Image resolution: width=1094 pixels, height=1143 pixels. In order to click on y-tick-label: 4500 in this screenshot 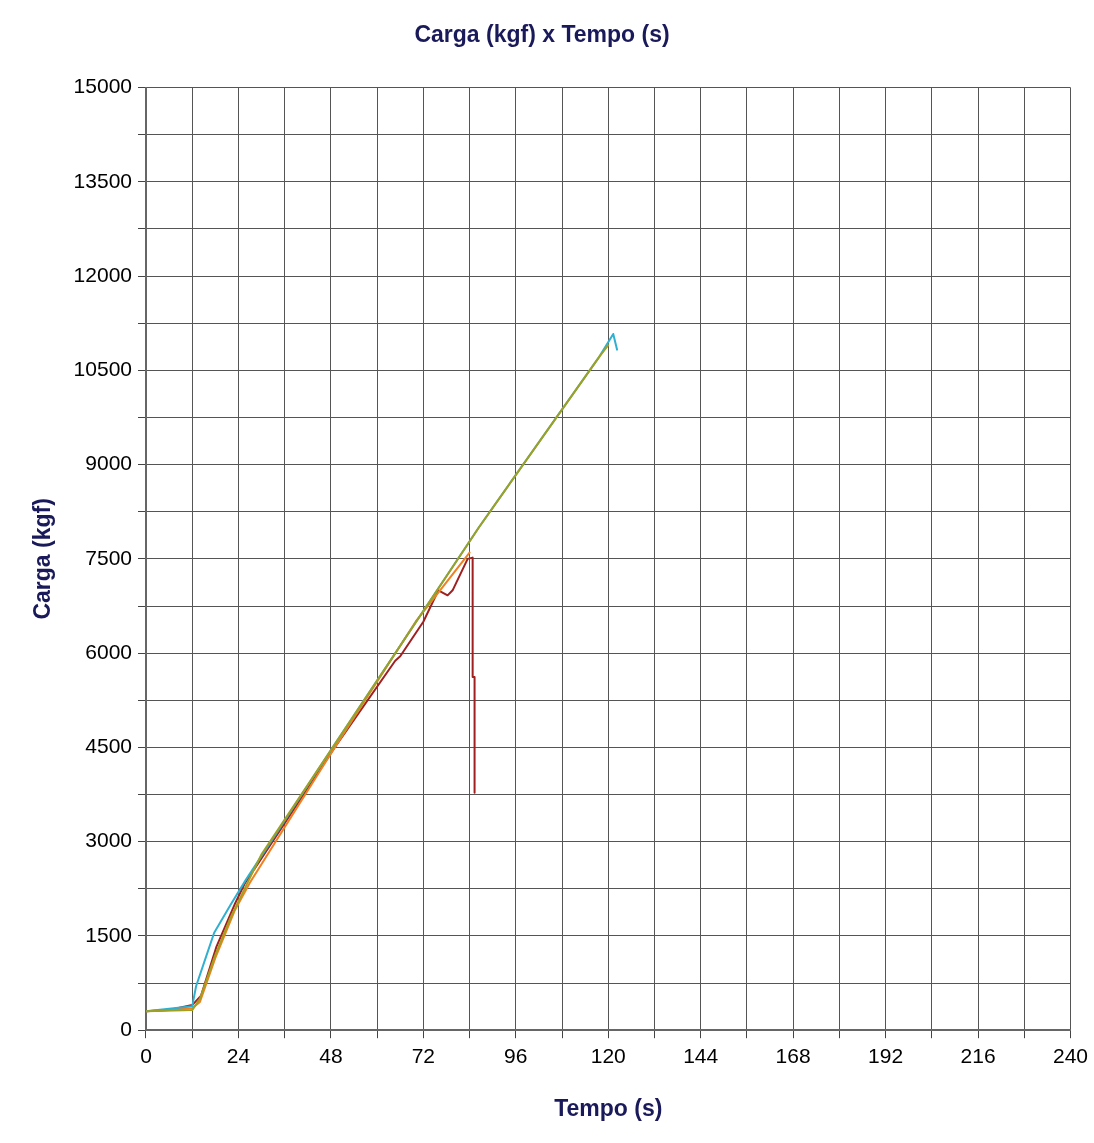, I will do `click(108, 746)`.